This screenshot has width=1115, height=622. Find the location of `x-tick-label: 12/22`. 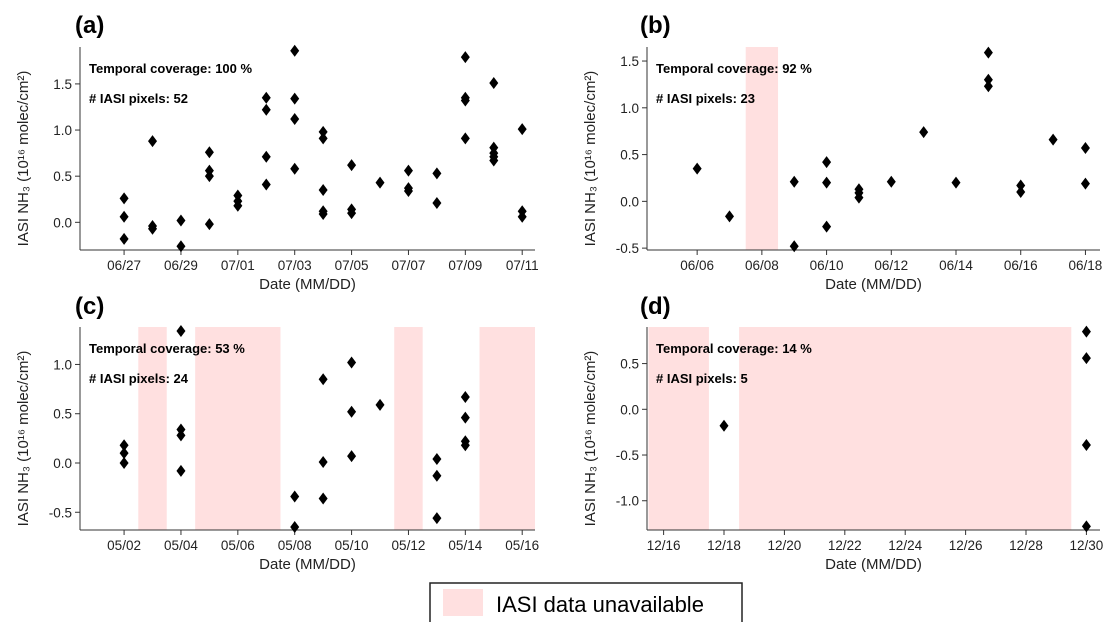

x-tick-label: 12/22 is located at coordinates (845, 545).